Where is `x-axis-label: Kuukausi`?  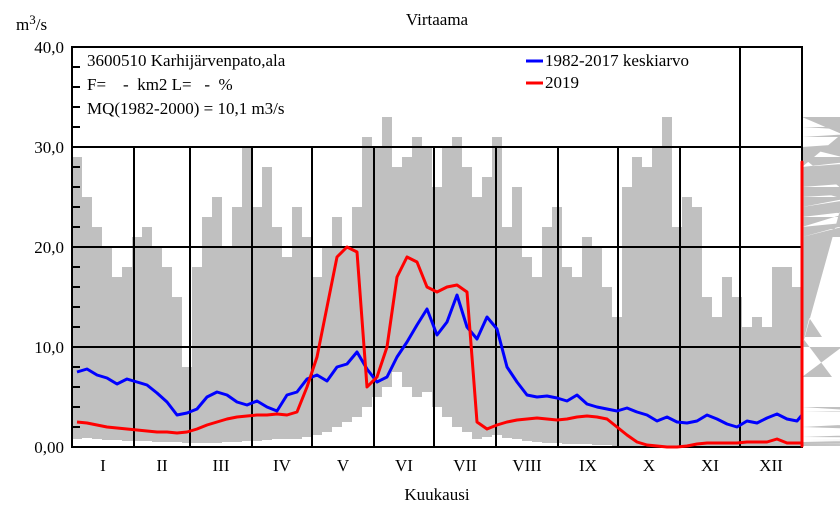 x-axis-label: Kuukausi is located at coordinates (436, 494).